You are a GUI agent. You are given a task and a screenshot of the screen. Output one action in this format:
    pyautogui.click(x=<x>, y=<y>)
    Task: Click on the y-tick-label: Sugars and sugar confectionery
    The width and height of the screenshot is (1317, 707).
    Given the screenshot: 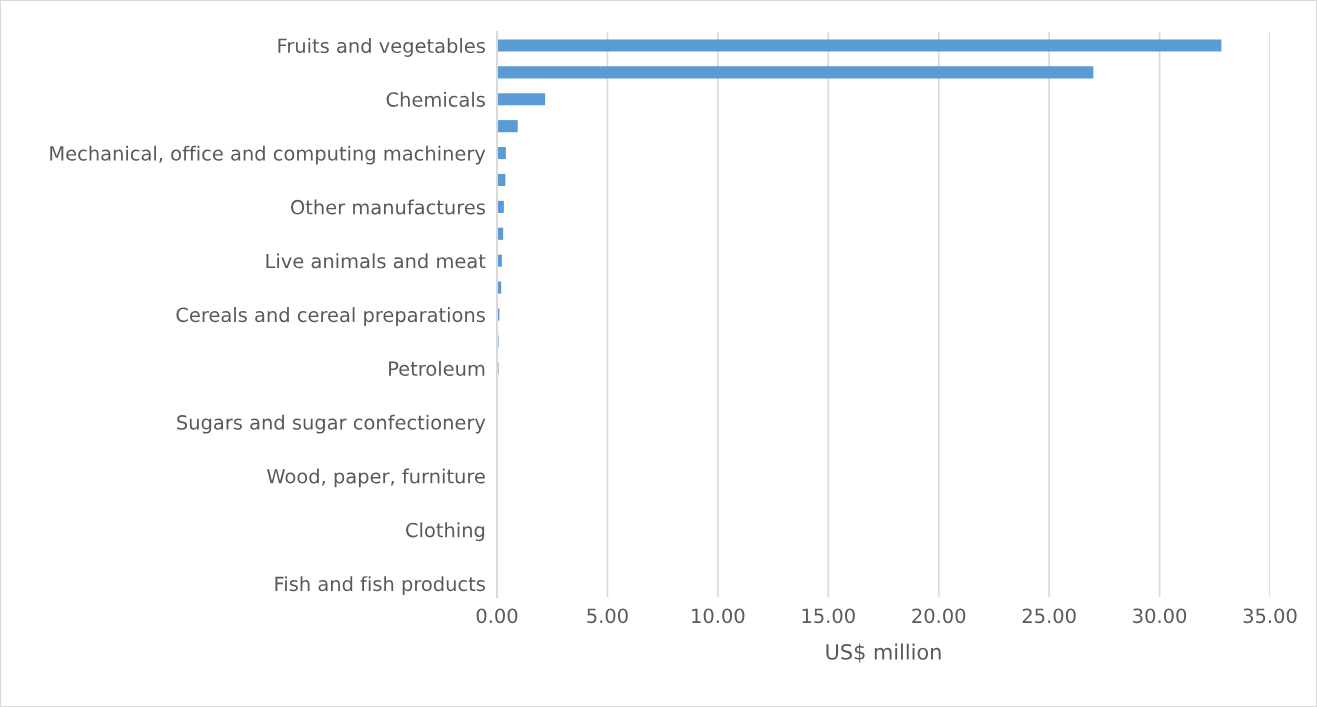 What is the action you would take?
    pyautogui.click(x=331, y=424)
    